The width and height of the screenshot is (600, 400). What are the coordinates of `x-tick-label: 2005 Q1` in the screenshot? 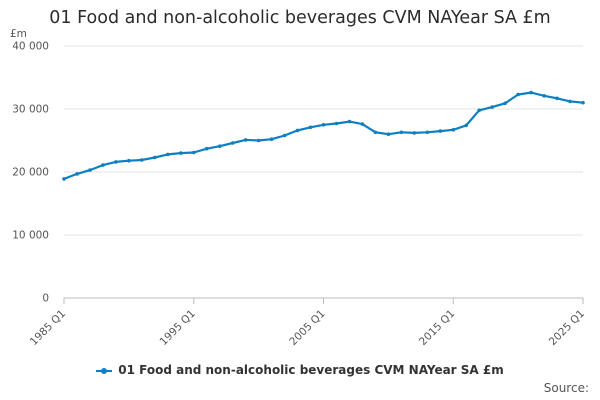 It's located at (307, 328).